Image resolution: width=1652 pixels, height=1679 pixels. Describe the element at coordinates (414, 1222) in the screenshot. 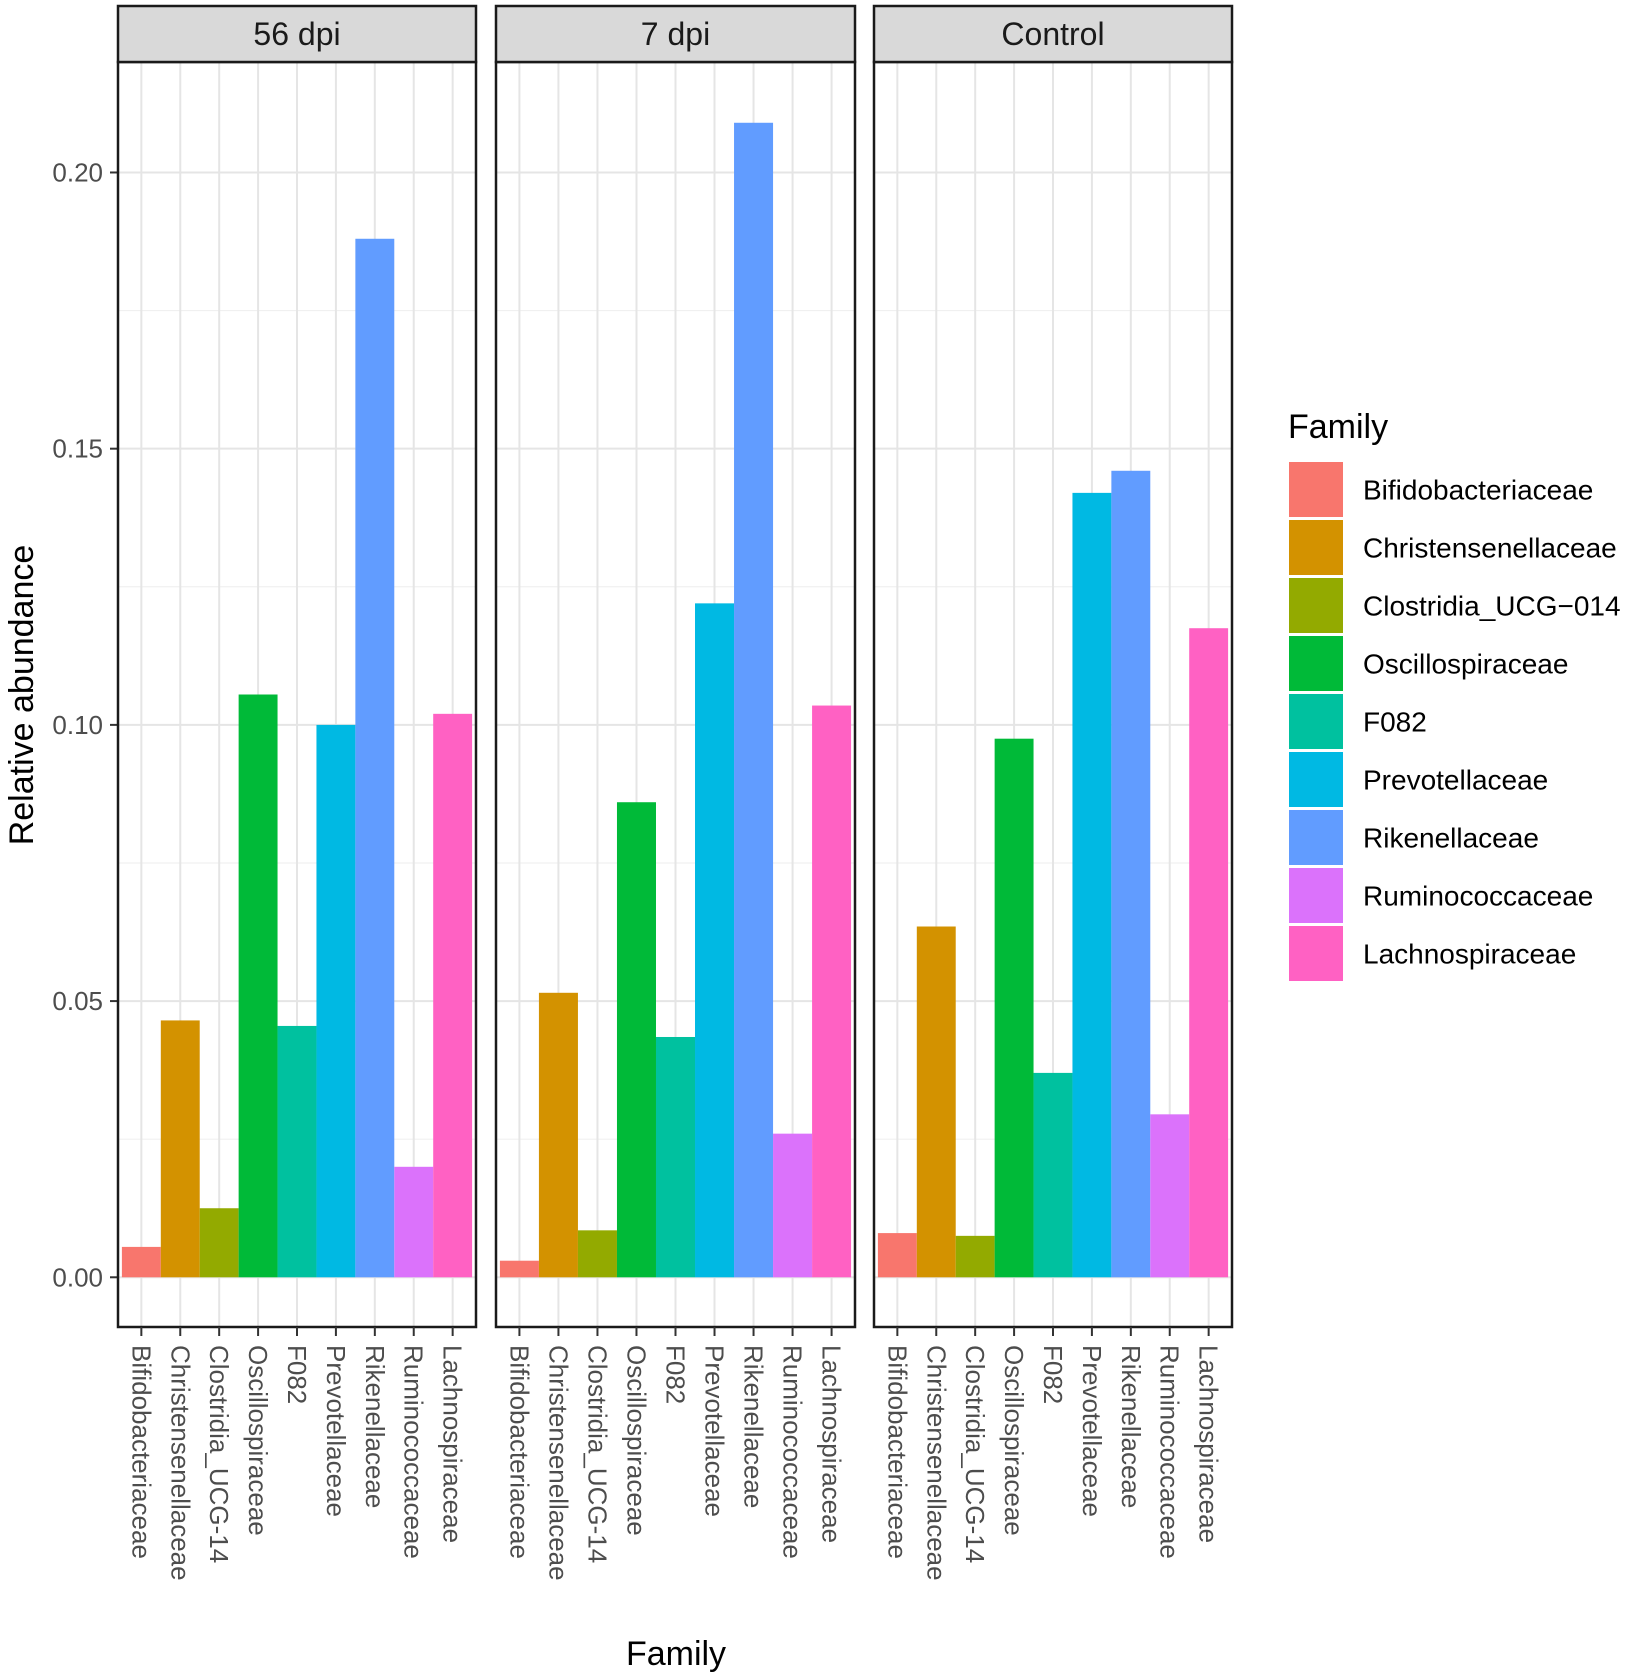

I see `bar-56-dpi-ruminococcaceae` at that location.